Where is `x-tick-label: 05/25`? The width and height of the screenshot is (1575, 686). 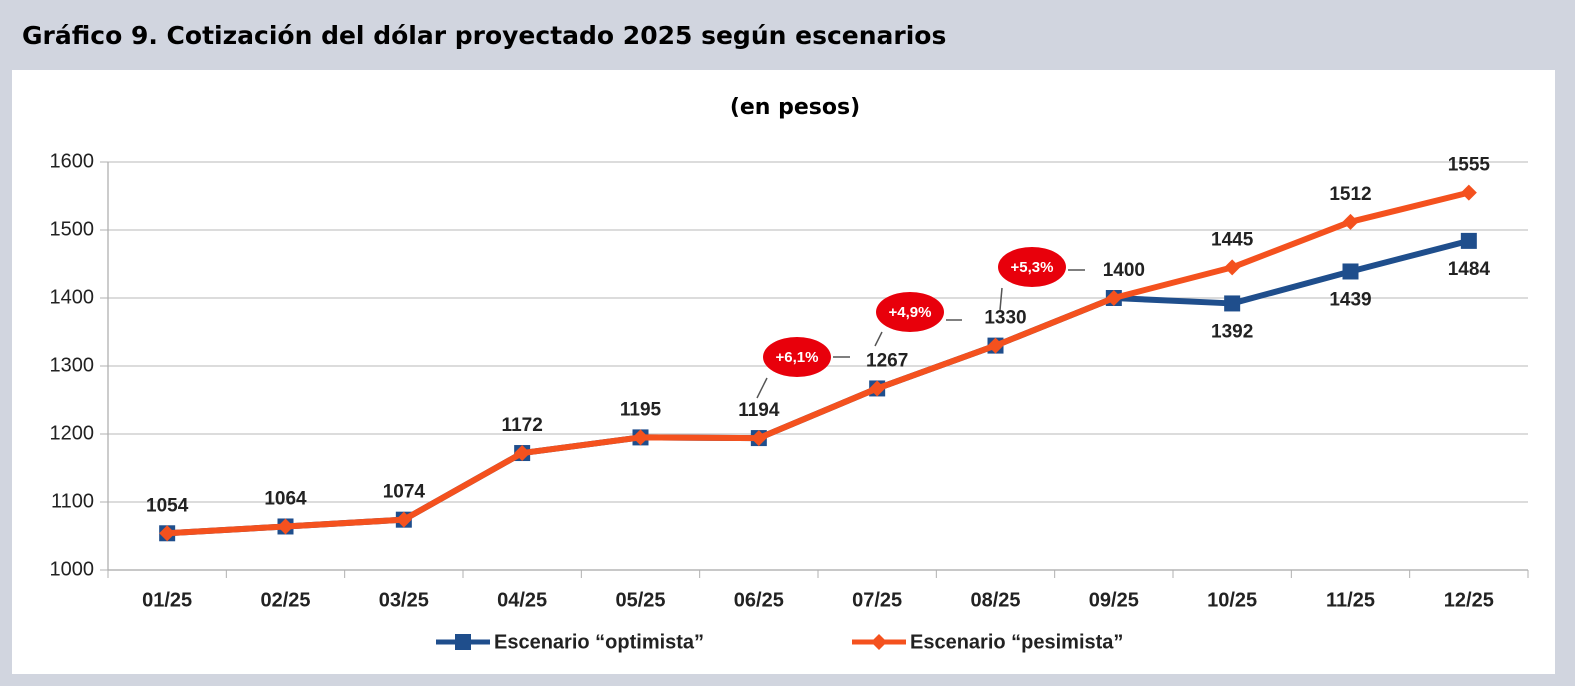
x-tick-label: 05/25 is located at coordinates (640, 600).